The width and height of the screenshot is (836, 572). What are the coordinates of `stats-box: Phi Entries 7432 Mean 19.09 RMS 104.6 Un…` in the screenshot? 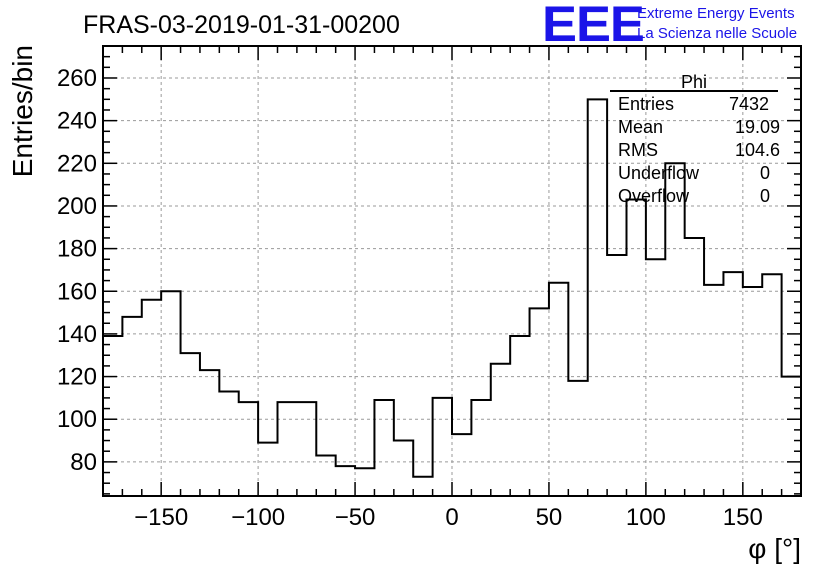 It's located at (695, 139).